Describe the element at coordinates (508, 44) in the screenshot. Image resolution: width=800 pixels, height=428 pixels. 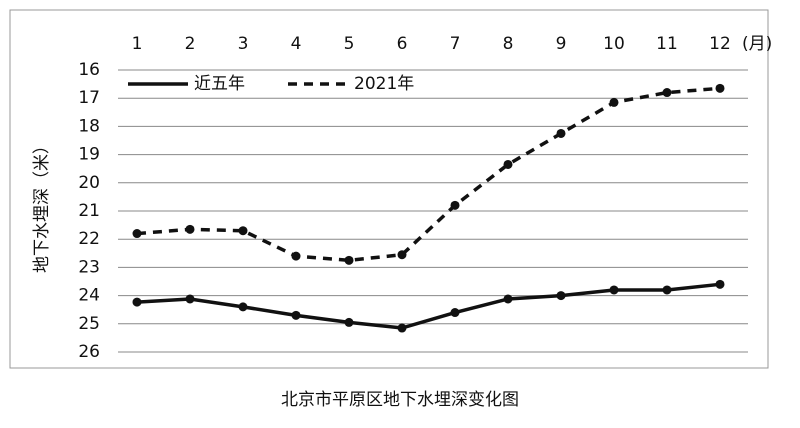
I see `x-tick-label: 8` at that location.